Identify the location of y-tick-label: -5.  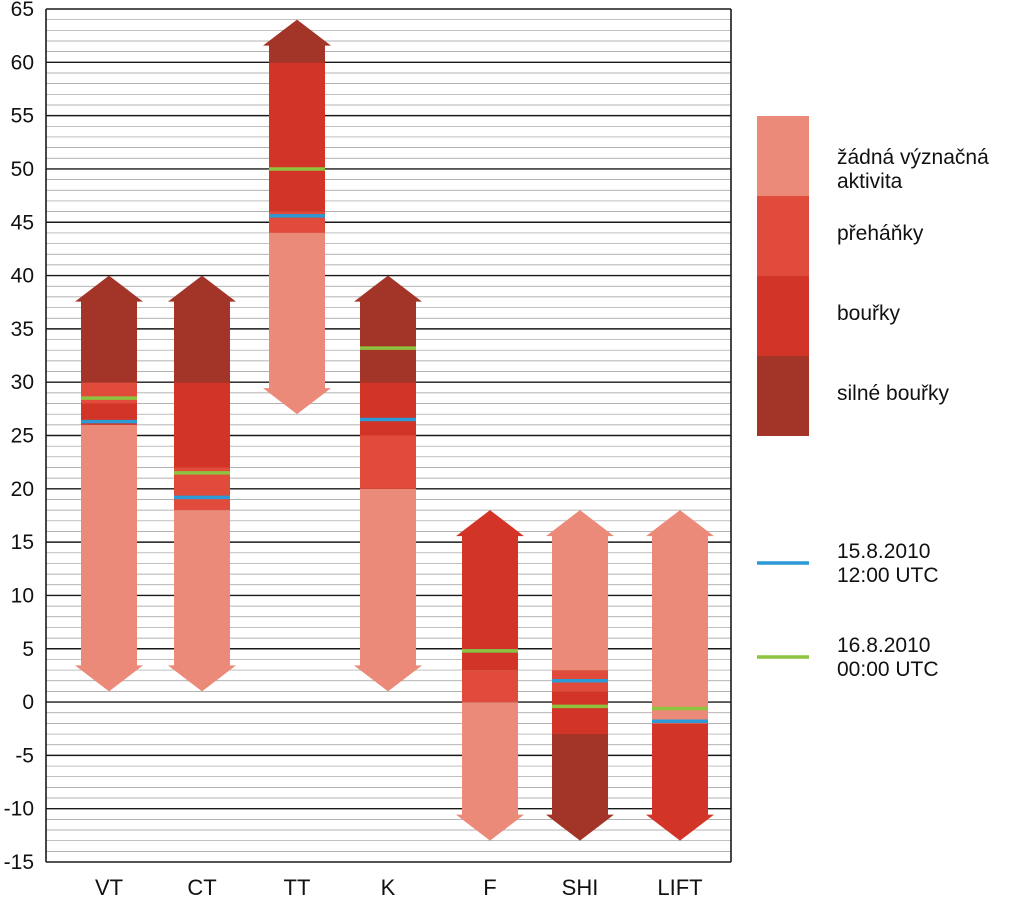
(24, 755).